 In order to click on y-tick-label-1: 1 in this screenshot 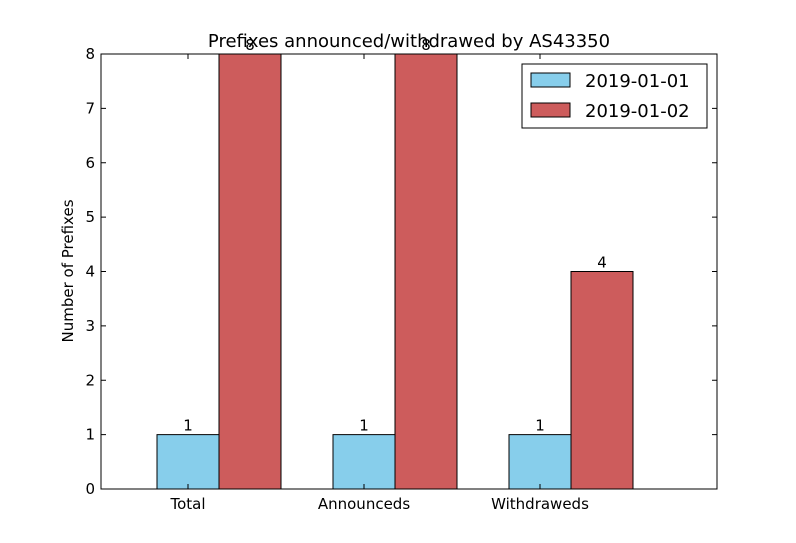, I will do `click(90, 435)`.